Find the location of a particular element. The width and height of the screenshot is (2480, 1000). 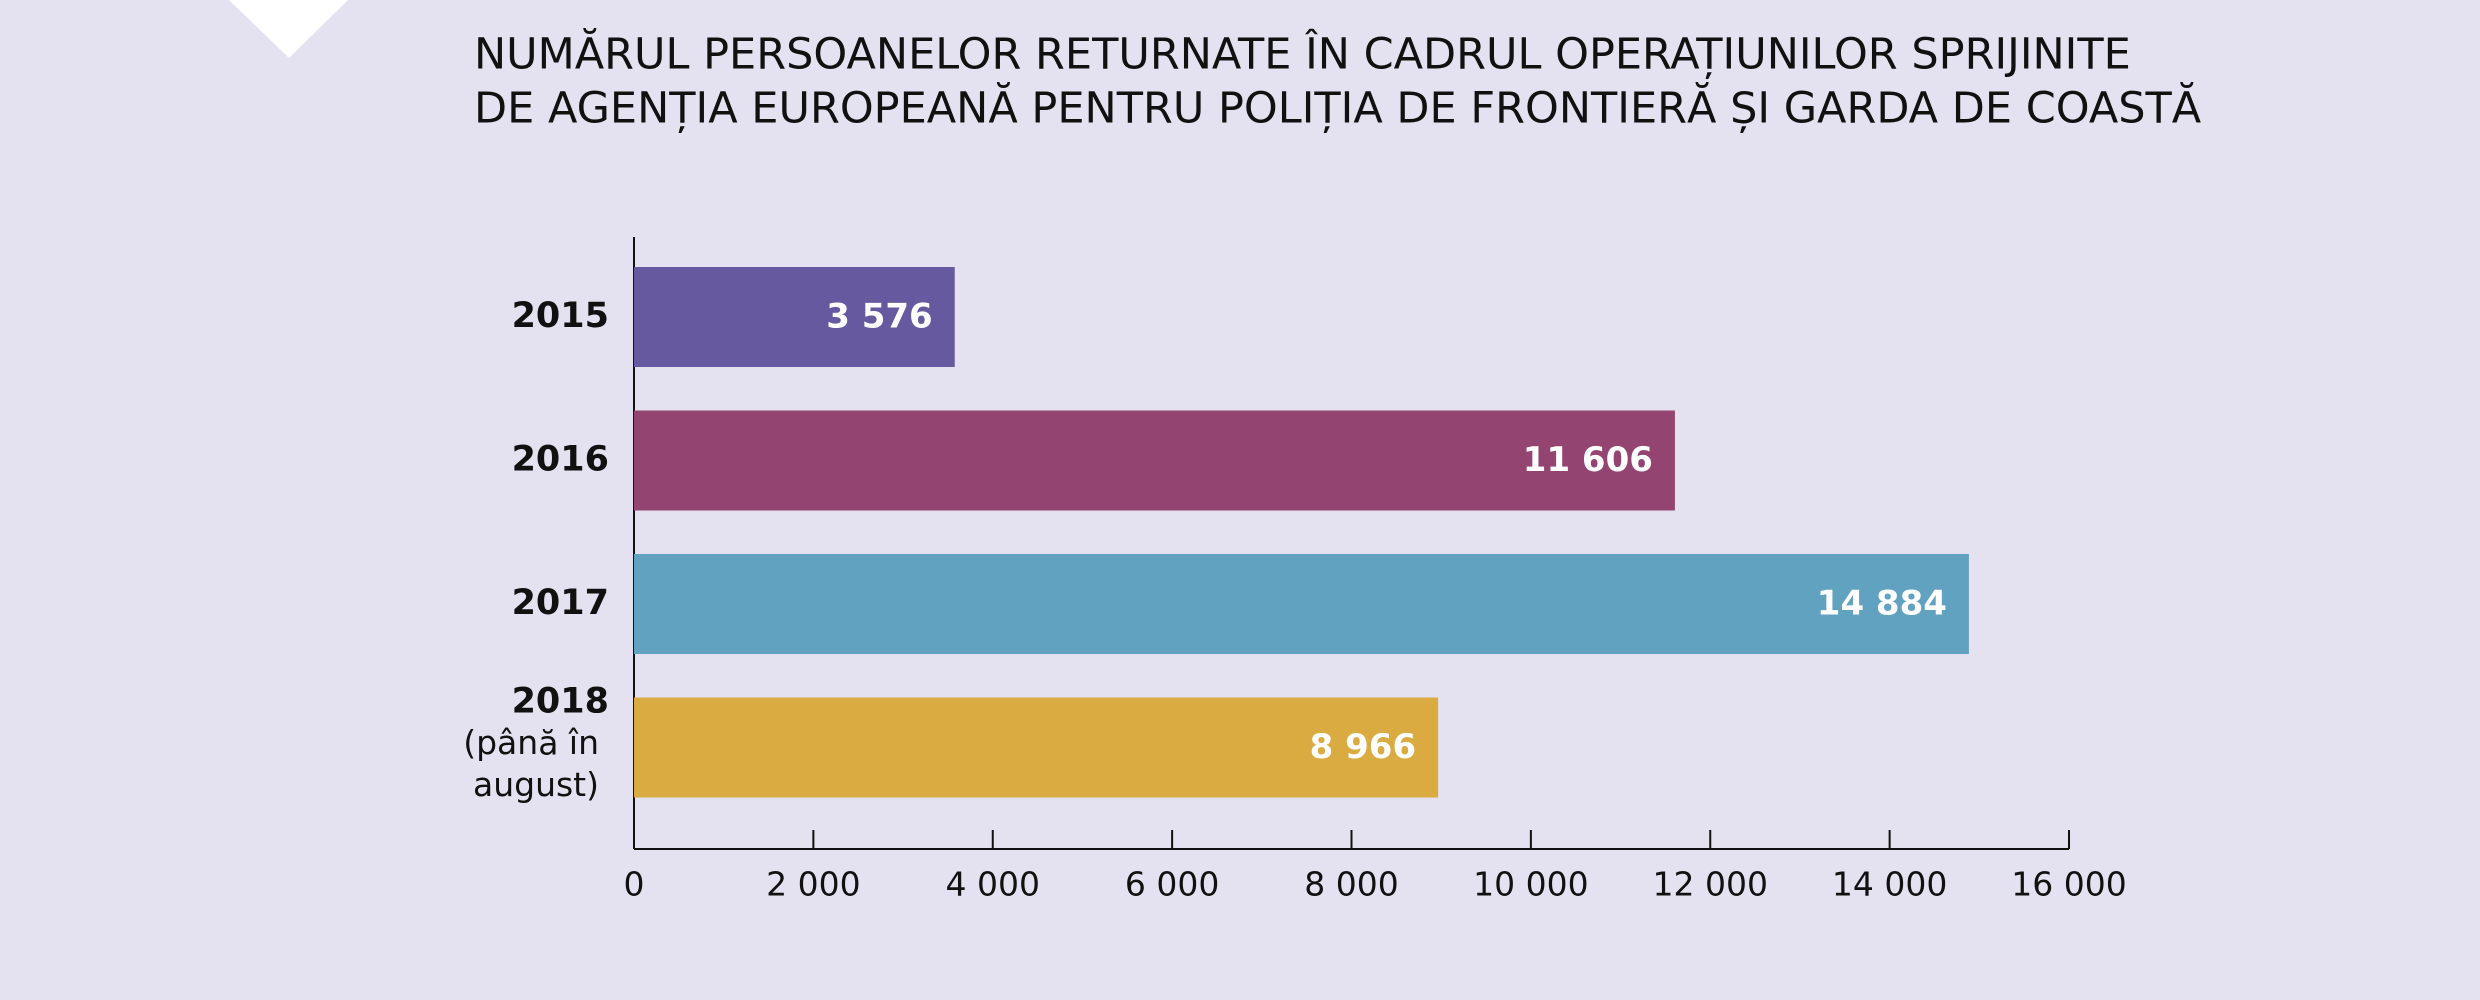

category-note: august) is located at coordinates (536, 784).